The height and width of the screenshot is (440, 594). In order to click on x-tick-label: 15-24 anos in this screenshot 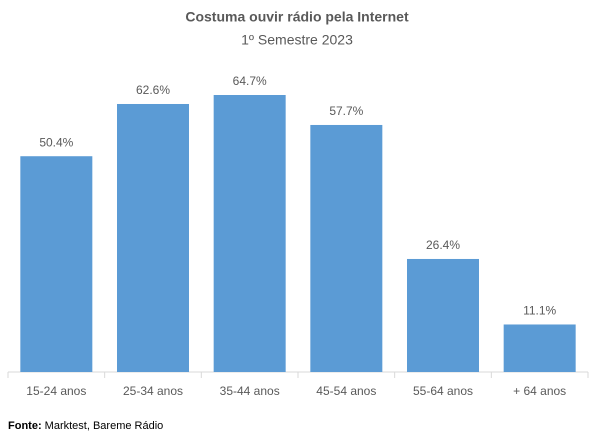, I will do `click(56, 391)`.